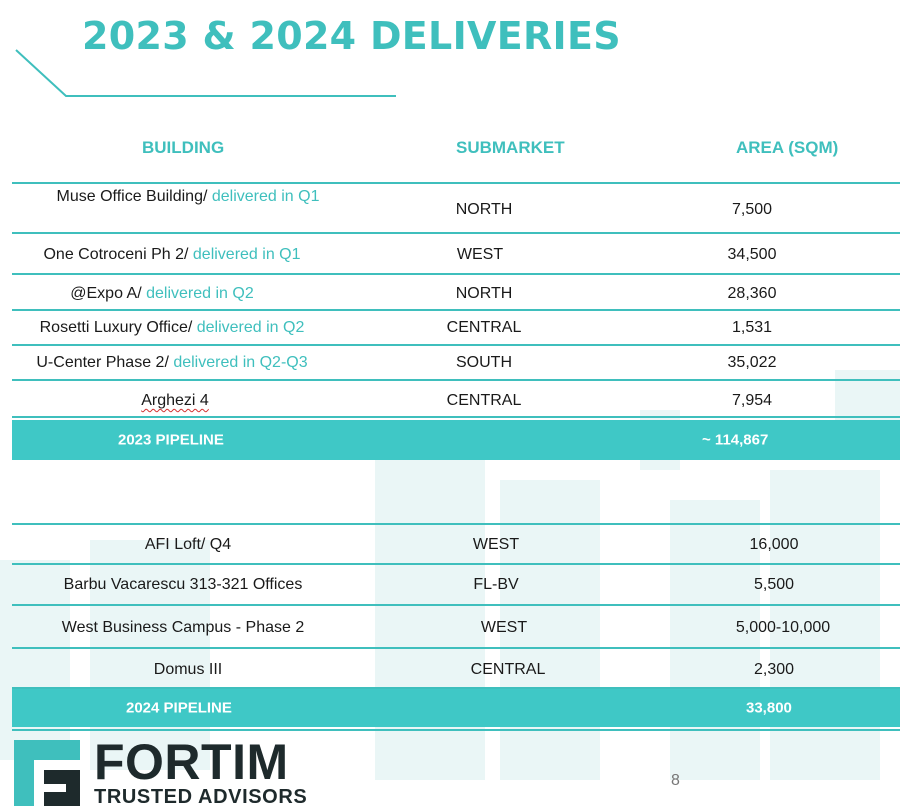  Describe the element at coordinates (134, 196) in the screenshot. I see `building-name: Muse Office Building/` at that location.